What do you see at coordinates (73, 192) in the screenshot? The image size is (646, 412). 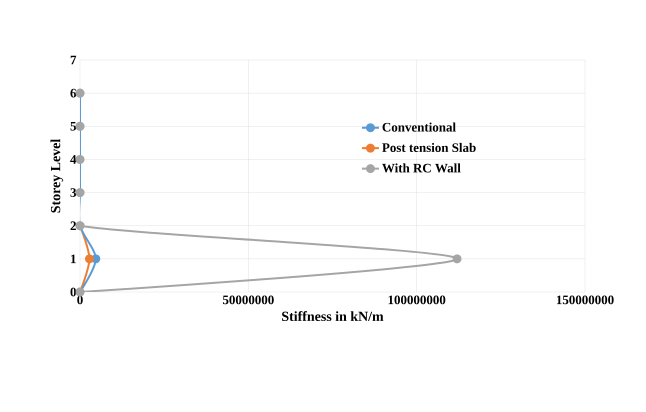 I see `y-tick-label: 3` at bounding box center [73, 192].